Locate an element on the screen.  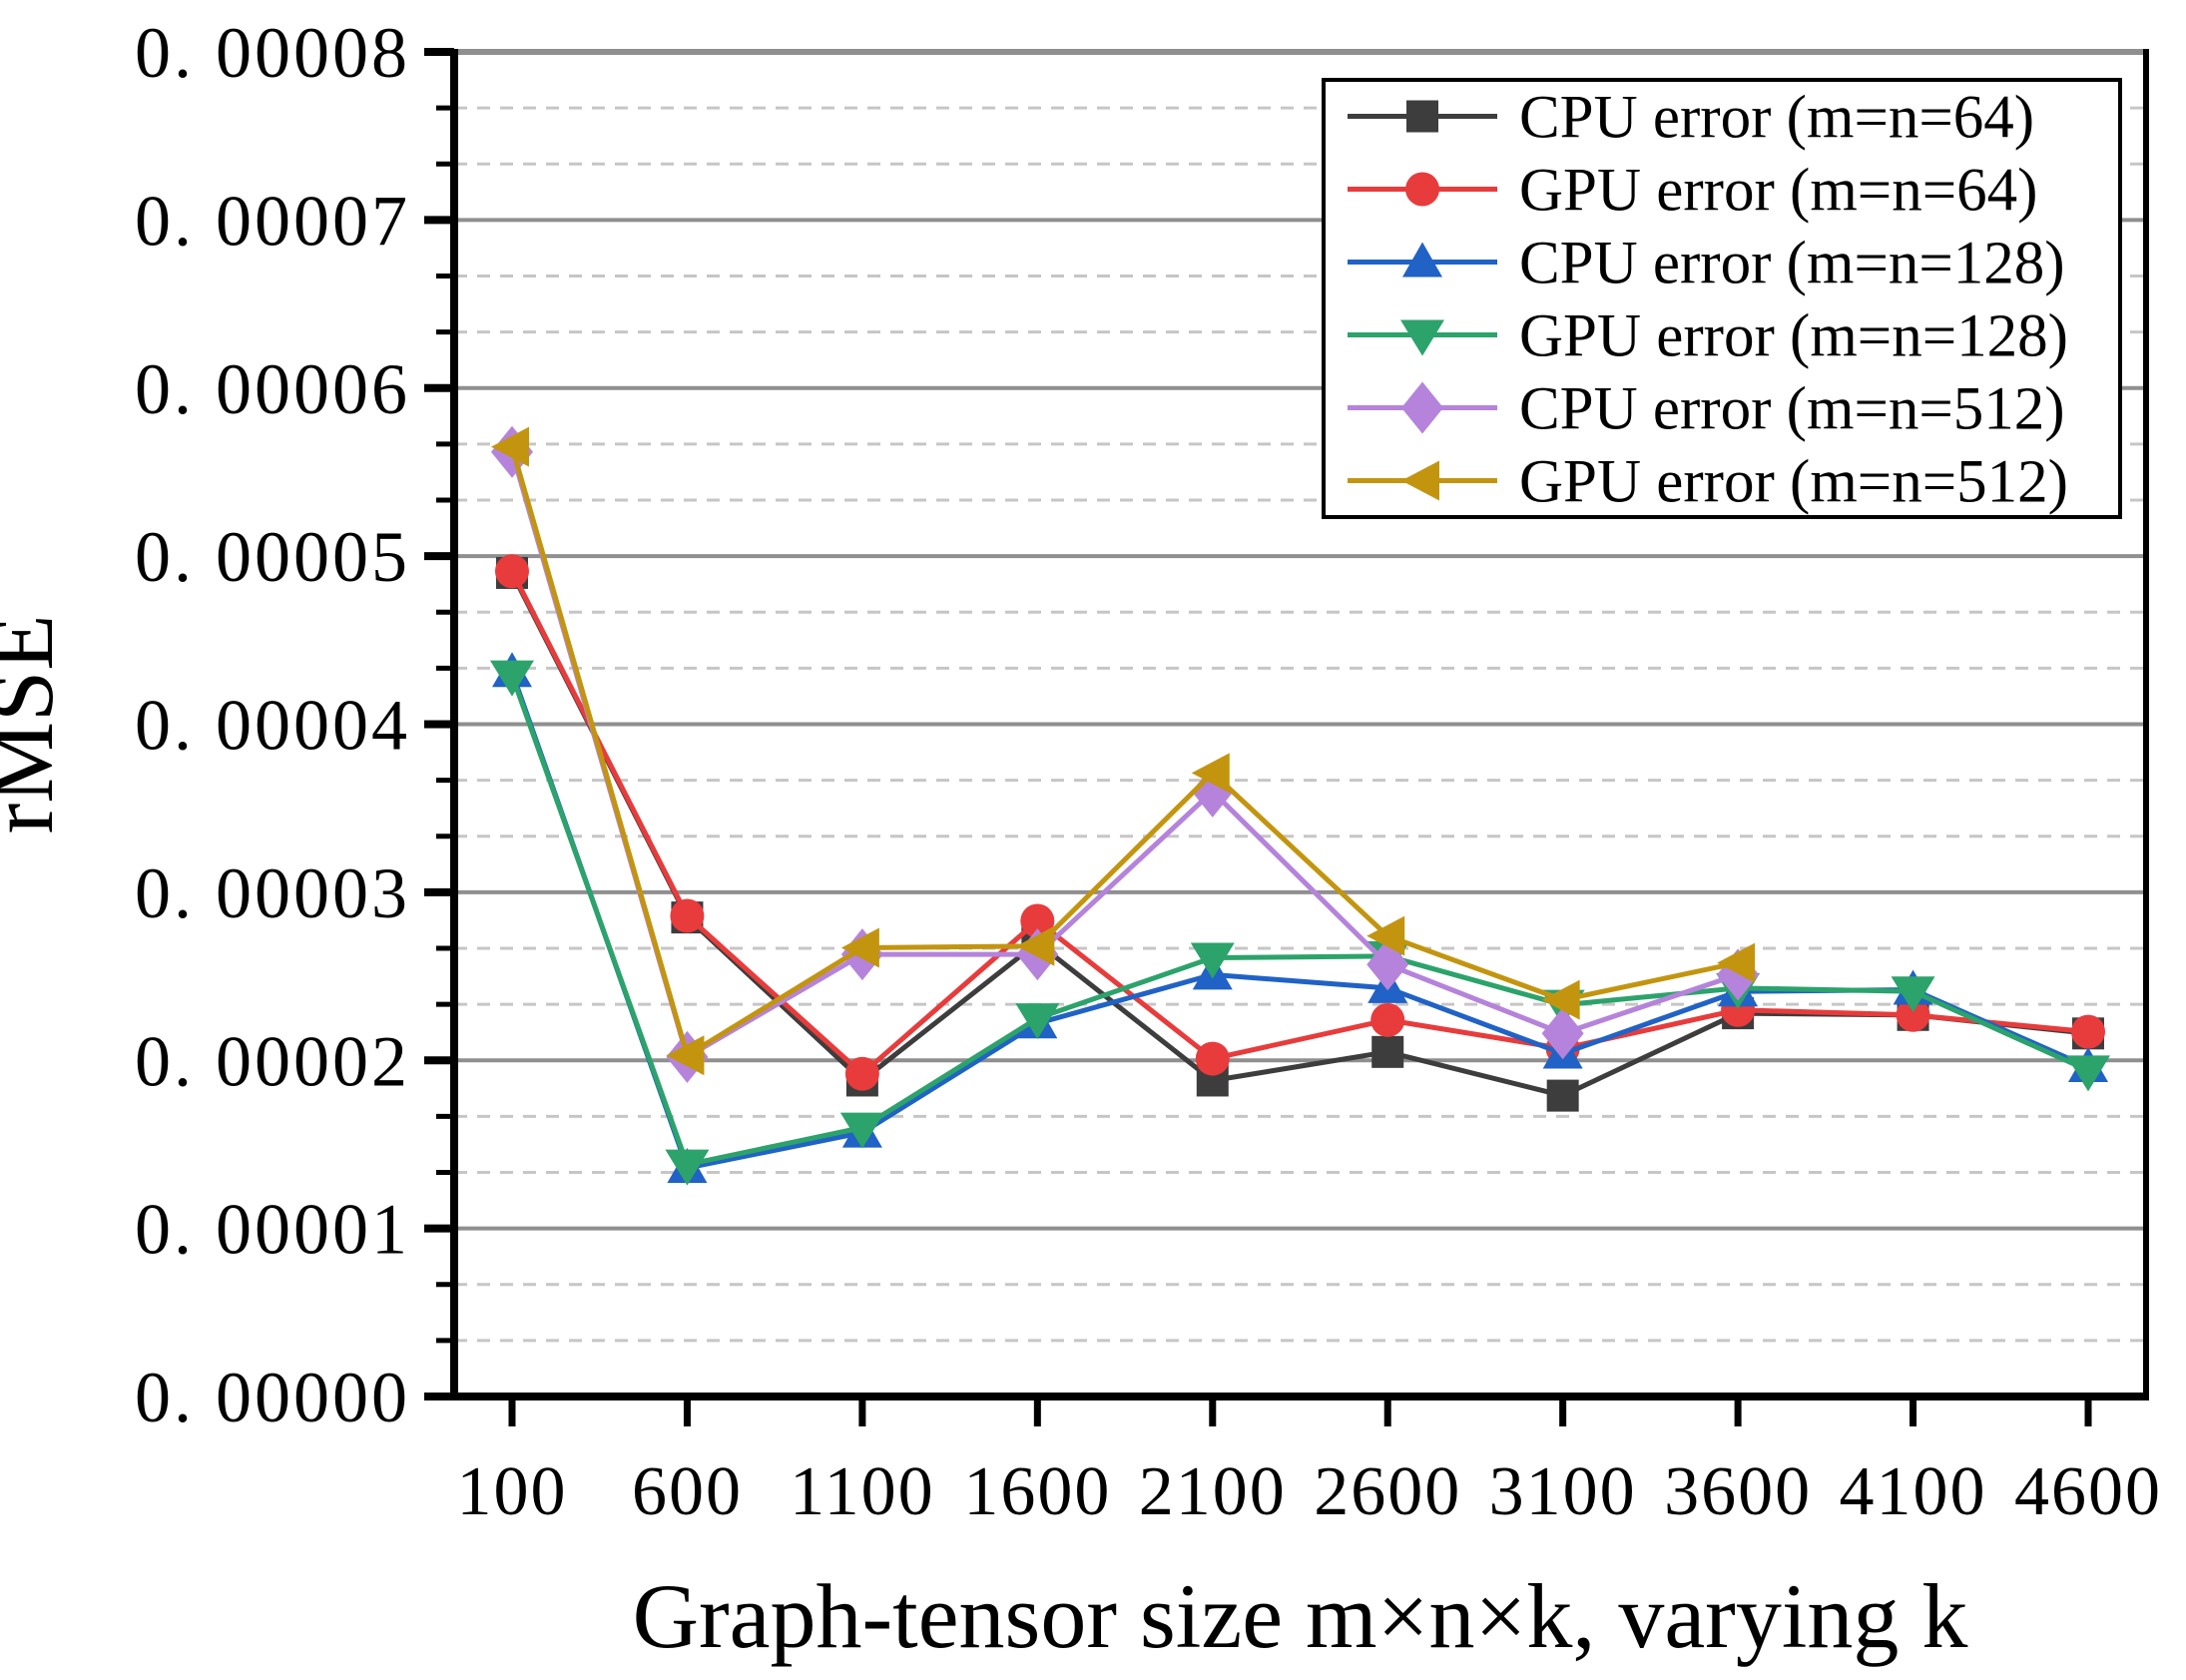
legend-entry-cpu-error-m-n-64: CPU error (m=n=64) is located at coordinates (1691, 118).